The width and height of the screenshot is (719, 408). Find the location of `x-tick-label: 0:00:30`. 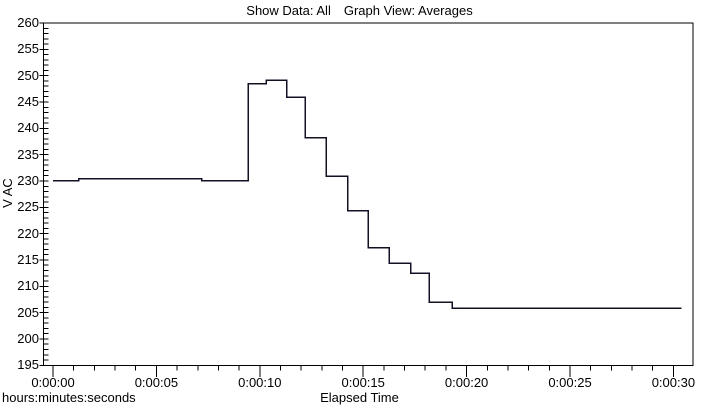

x-tick-label: 0:00:30 is located at coordinates (673, 382).